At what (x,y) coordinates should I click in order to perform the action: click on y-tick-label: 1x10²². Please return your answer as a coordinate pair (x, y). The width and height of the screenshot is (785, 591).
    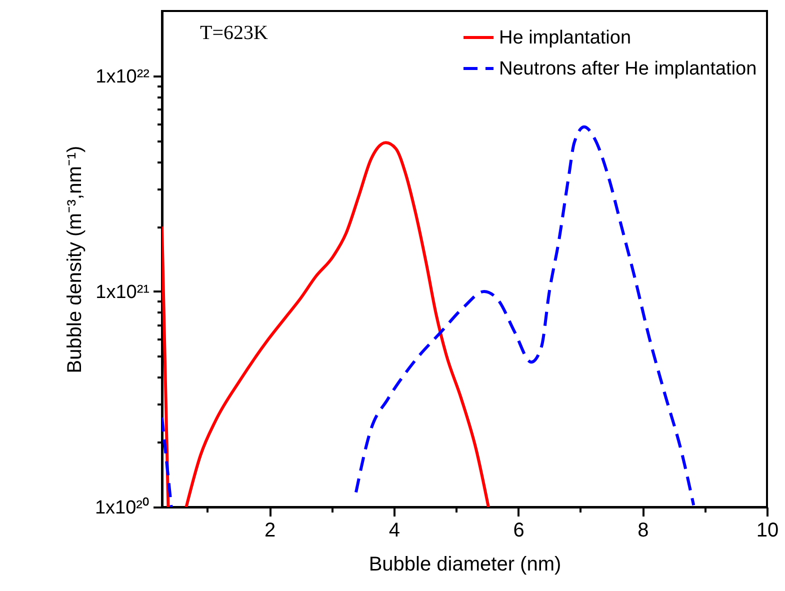
    Looking at the image, I should click on (123, 77).